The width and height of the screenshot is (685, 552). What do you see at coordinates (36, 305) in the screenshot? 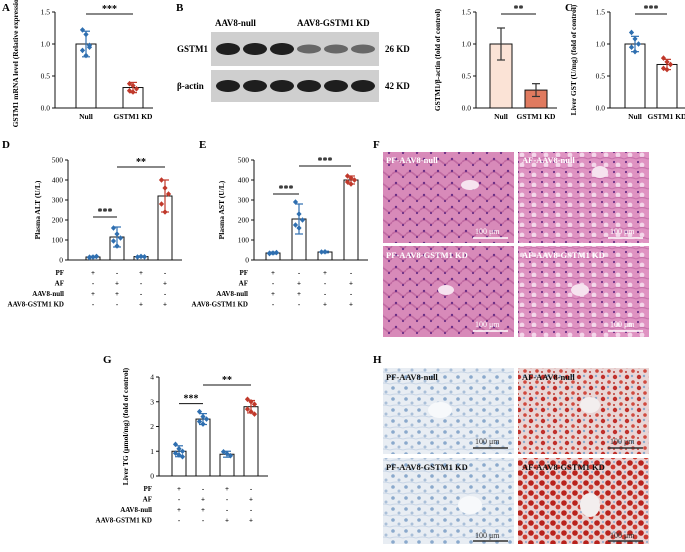
I see `condition-label: AAV8-GSTM1 KD` at bounding box center [36, 305].